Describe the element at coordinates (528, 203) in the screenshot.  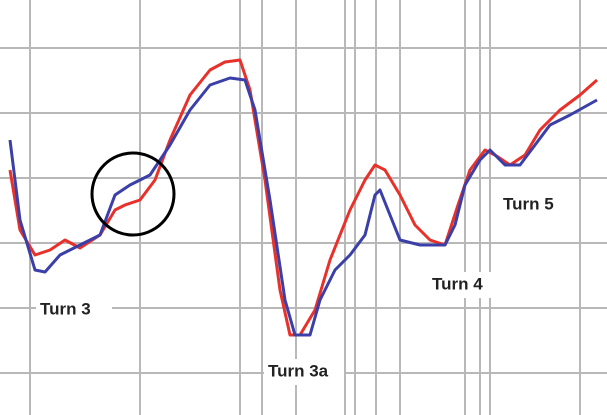
I see `annotation: Turn 5` at that location.